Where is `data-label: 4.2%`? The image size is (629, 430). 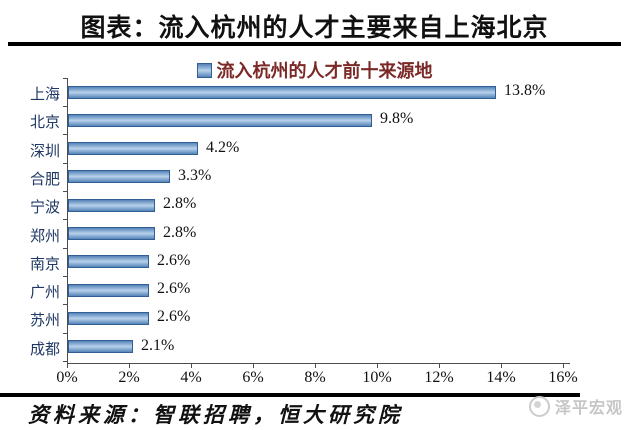
data-label: 4.2% is located at coordinates (223, 147).